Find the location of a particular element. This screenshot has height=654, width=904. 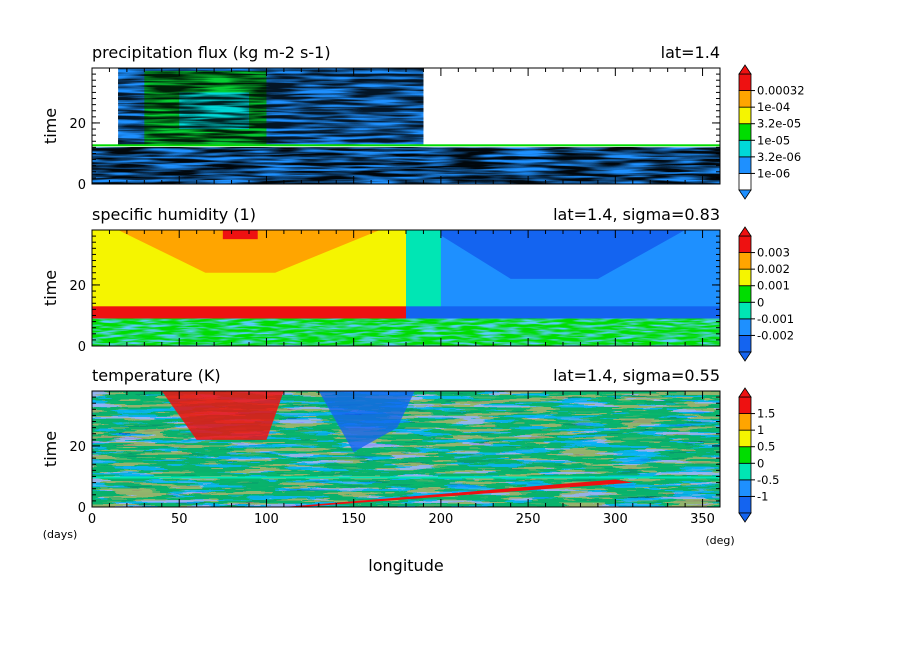

x-tick-label: 100 is located at coordinates (266, 519).